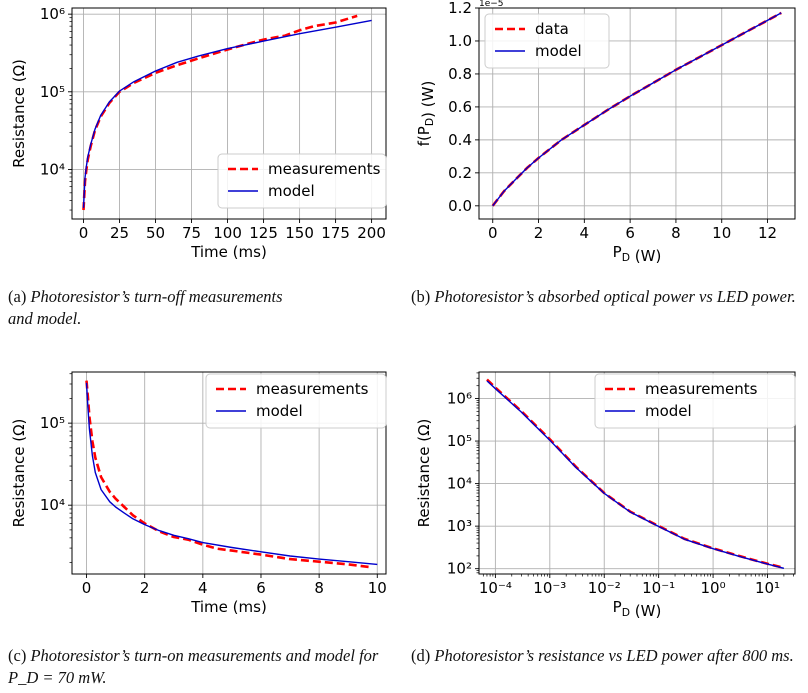 Image resolution: width=808 pixels, height=693 pixels. I want to click on y-tick-label: 10³, so click(459, 526).